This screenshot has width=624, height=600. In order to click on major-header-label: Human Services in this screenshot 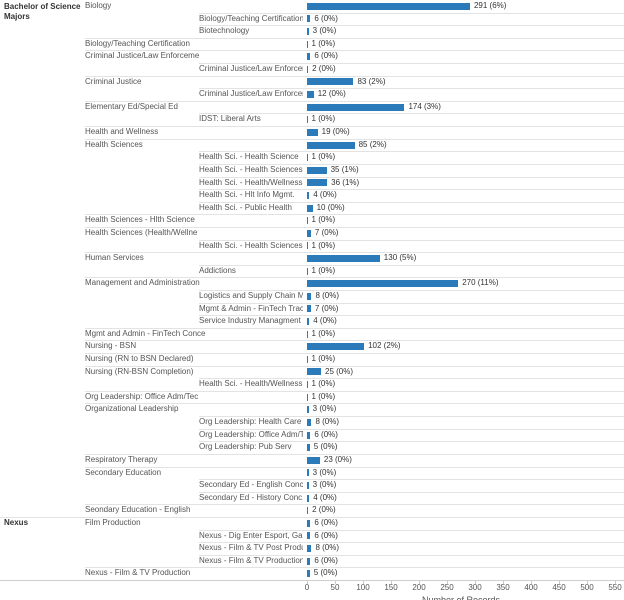, I will do `click(114, 258)`.